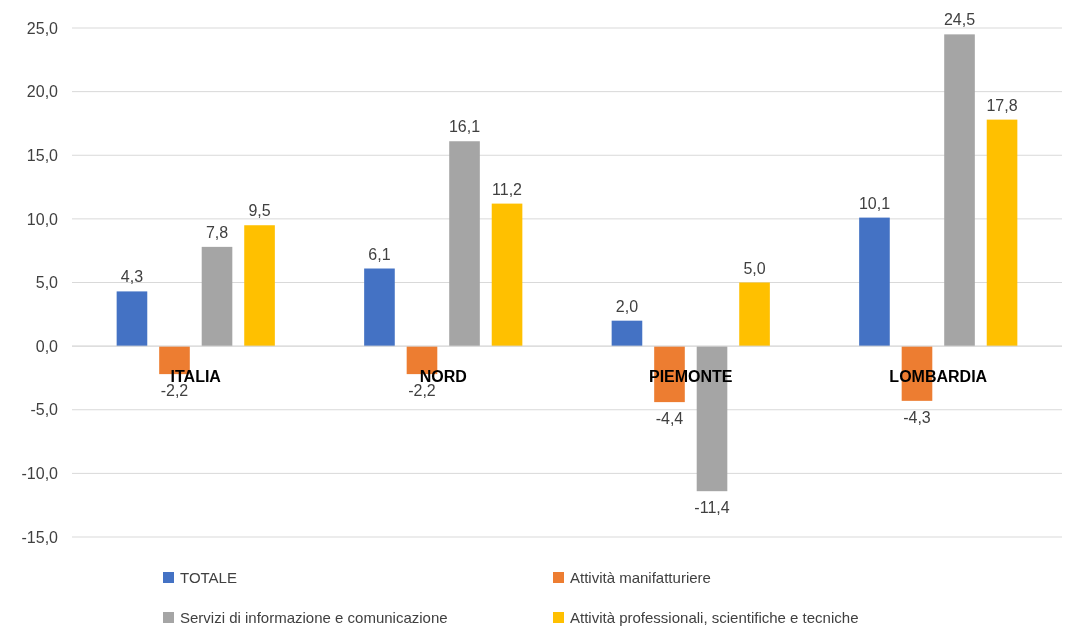 This screenshot has height=629, width=1068. I want to click on data-label: 6,1, so click(379, 254).